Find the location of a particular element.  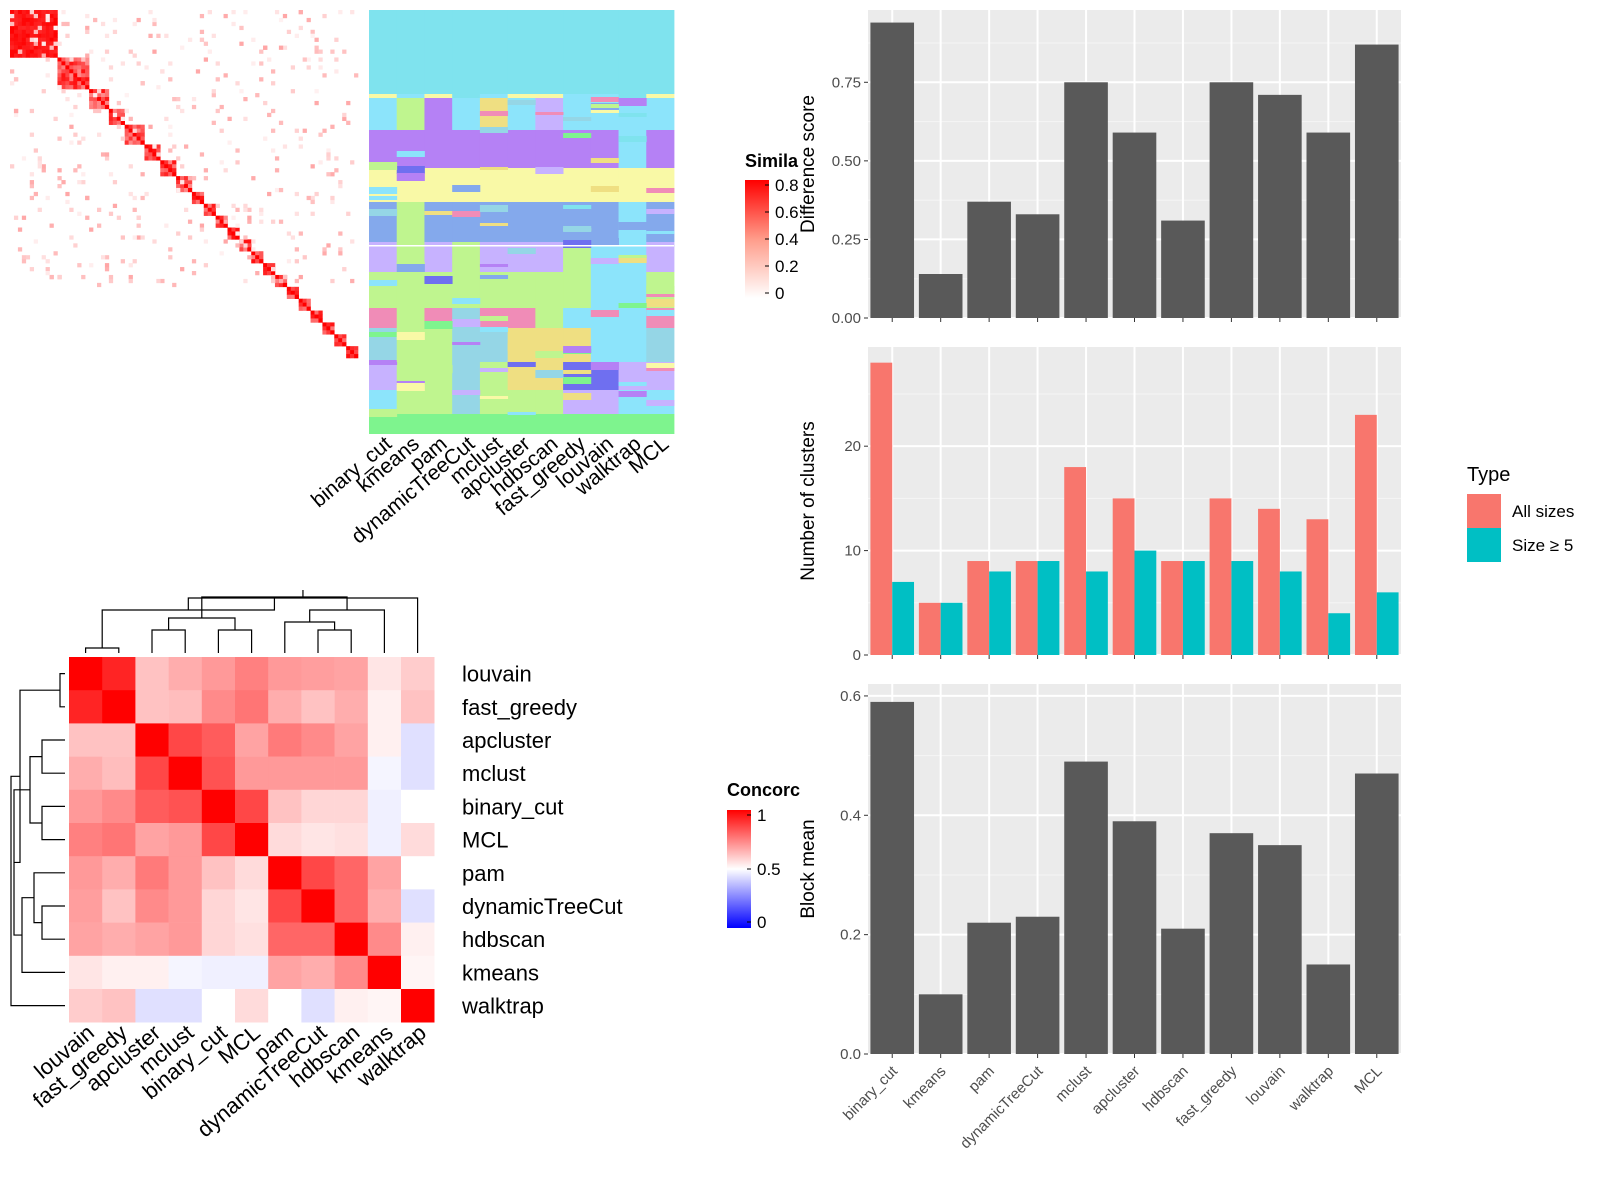

concordance-left-dendrogram is located at coordinates (37, 840).